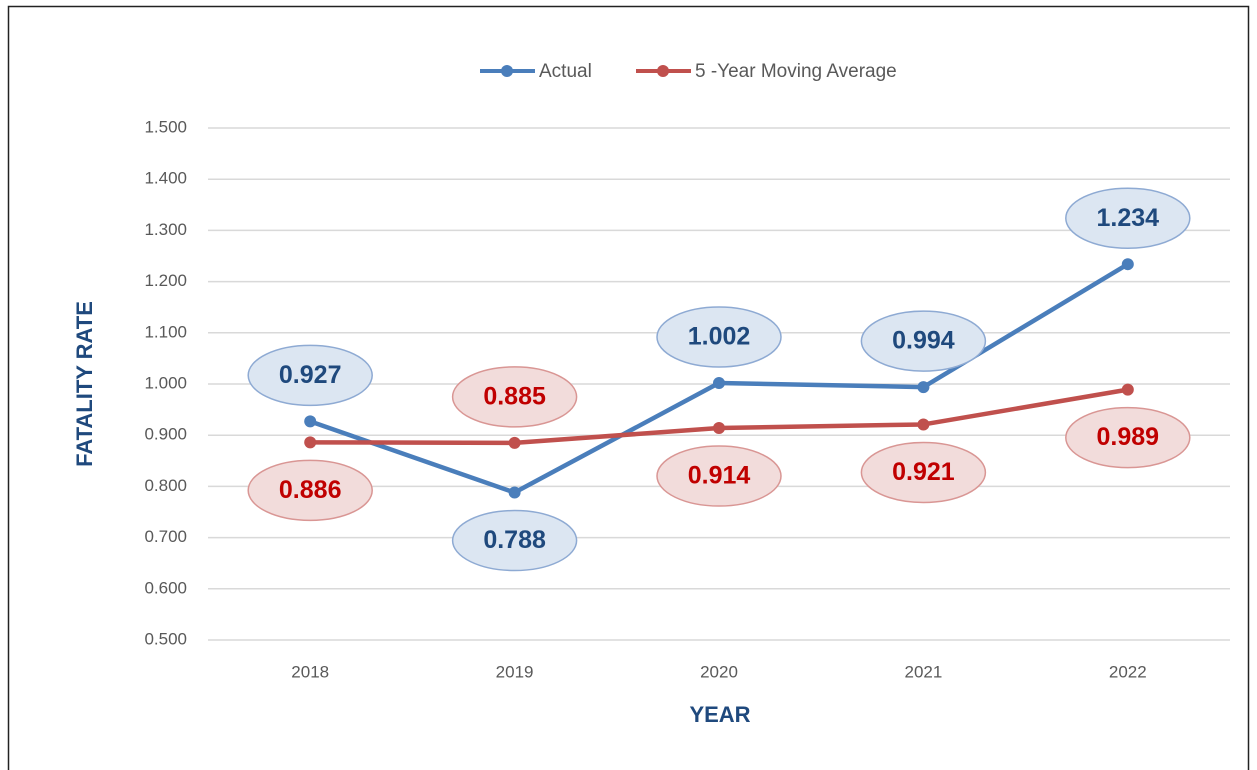 This screenshot has width=1257, height=770. Describe the element at coordinates (165, 434) in the screenshot. I see `y-tick-label: 0.900` at that location.